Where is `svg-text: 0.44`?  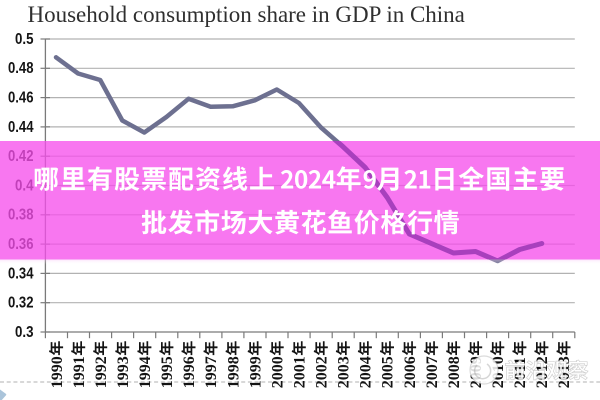 svg-text: 0.44 is located at coordinates (21, 127).